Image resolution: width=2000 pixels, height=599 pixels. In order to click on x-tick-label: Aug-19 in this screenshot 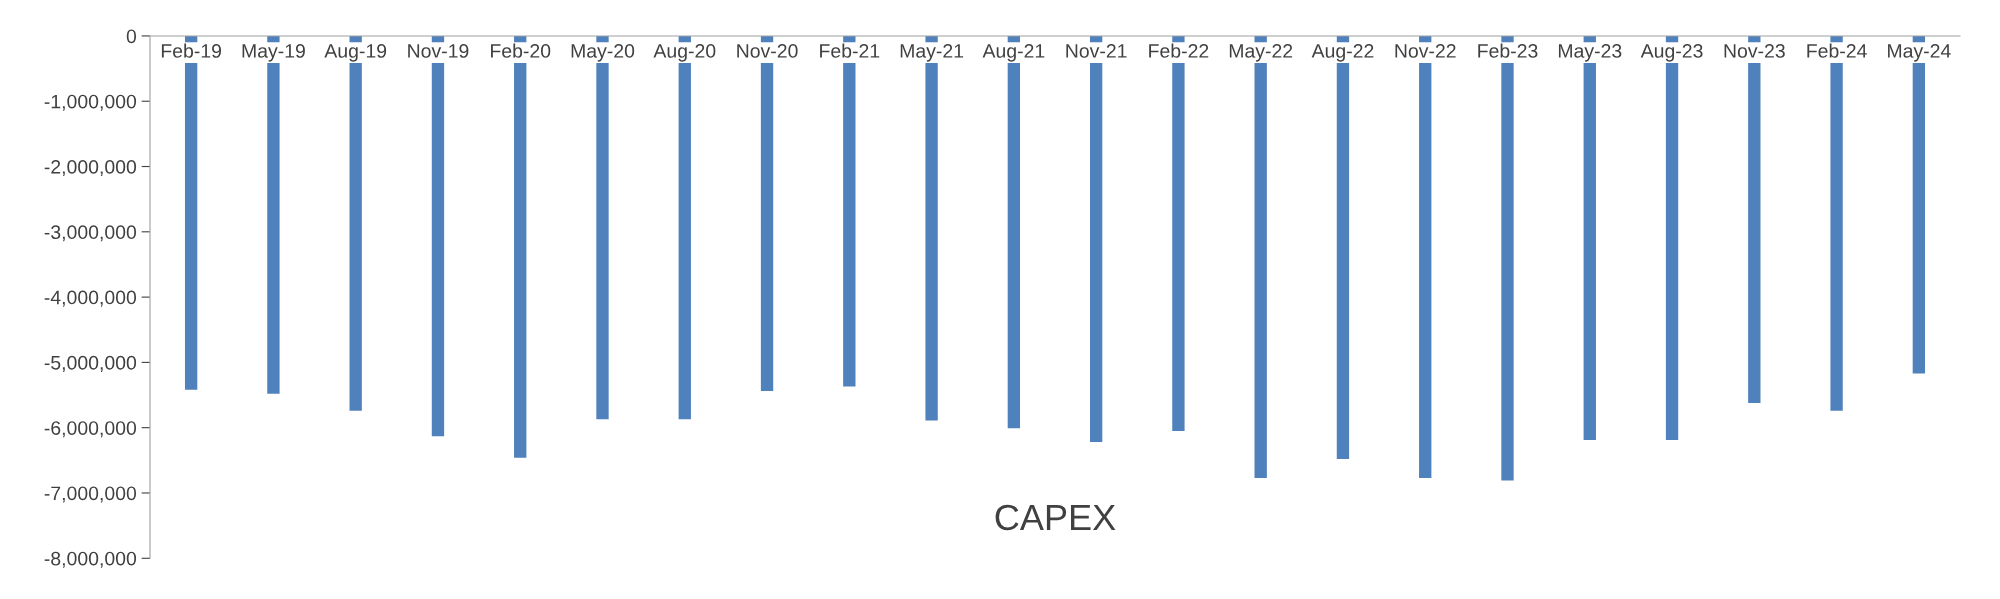, I will do `click(355, 53)`.